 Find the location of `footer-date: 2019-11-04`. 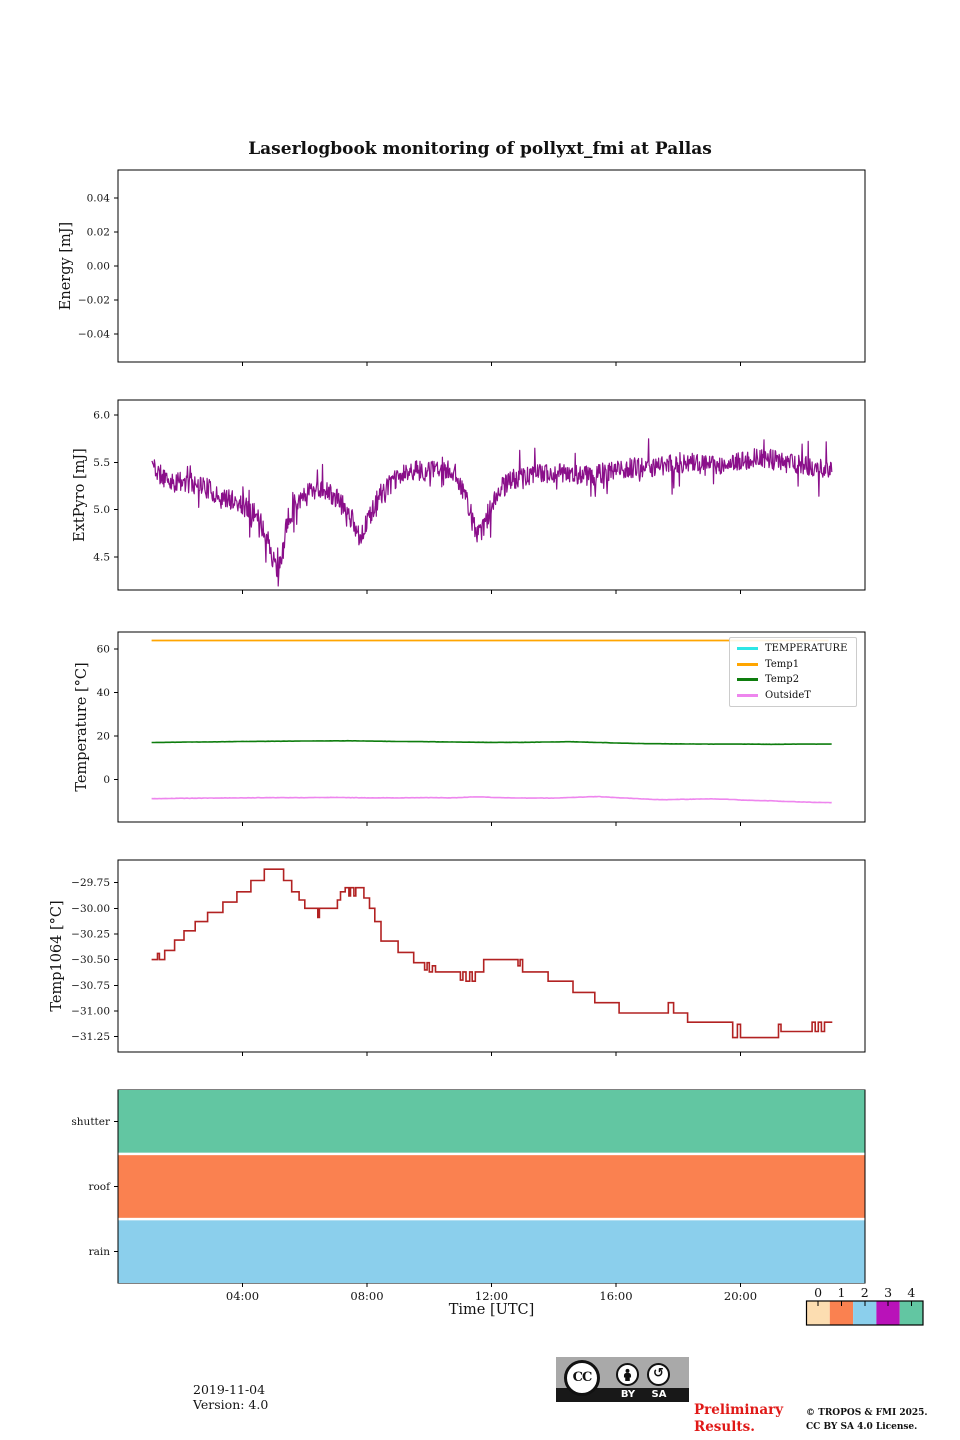

footer-date: 2019-11-04 is located at coordinates (229, 1389).